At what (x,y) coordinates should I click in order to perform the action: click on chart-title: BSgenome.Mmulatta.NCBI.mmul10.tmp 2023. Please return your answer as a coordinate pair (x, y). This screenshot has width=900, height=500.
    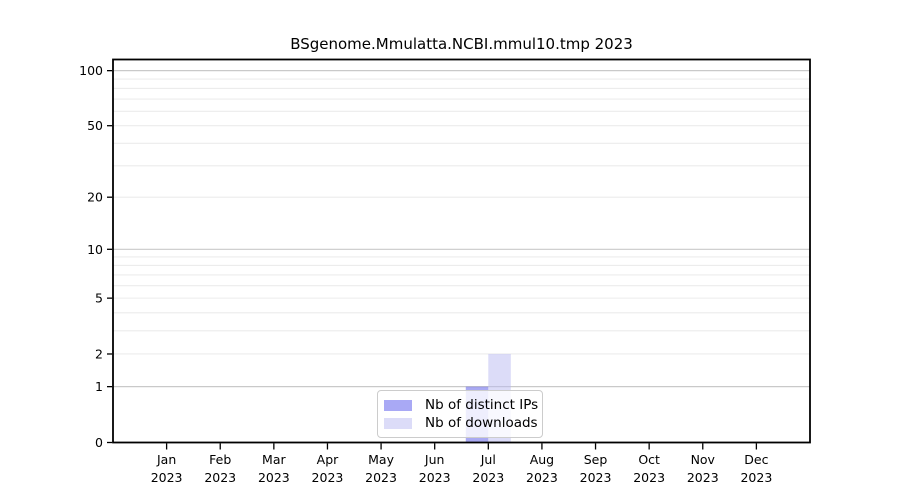
    Looking at the image, I should click on (461, 44).